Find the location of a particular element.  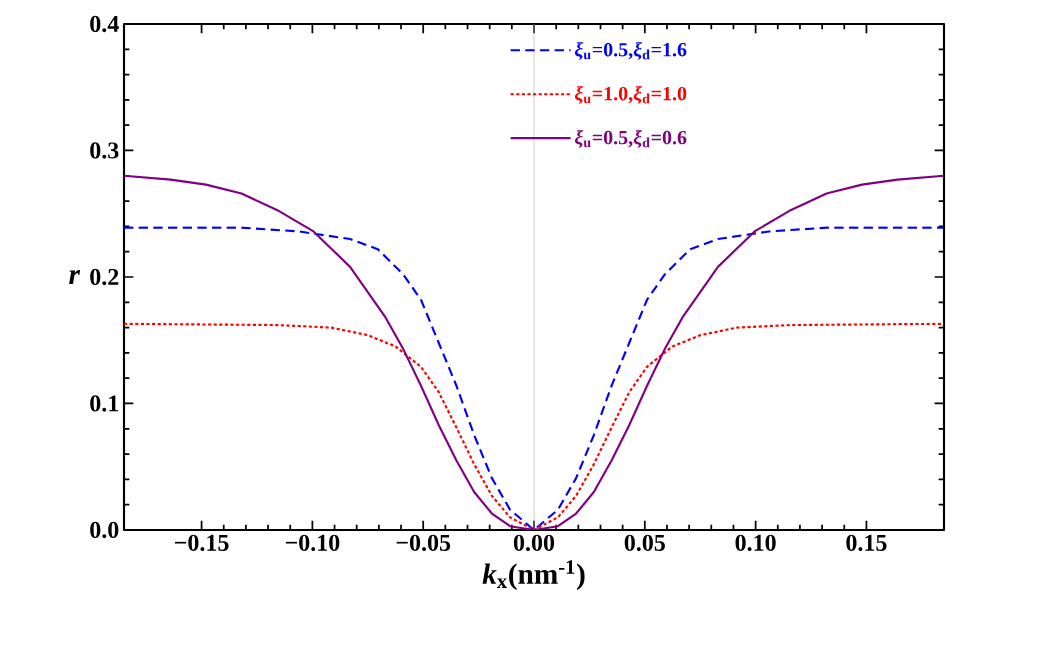

y-axis-title: r is located at coordinates (75, 277).